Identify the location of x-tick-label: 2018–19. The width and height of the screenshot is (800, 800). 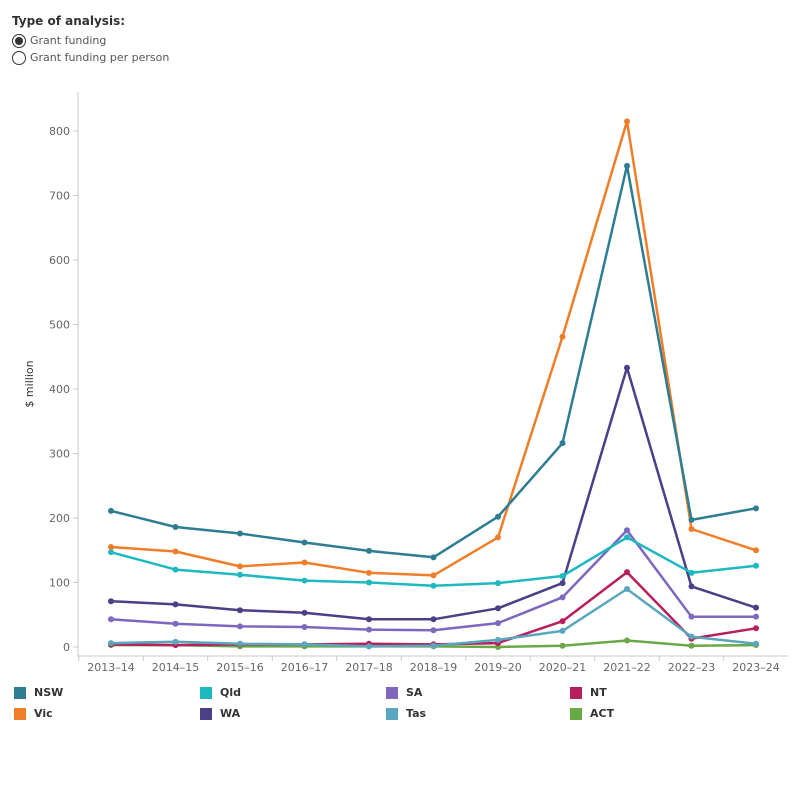
(434, 667).